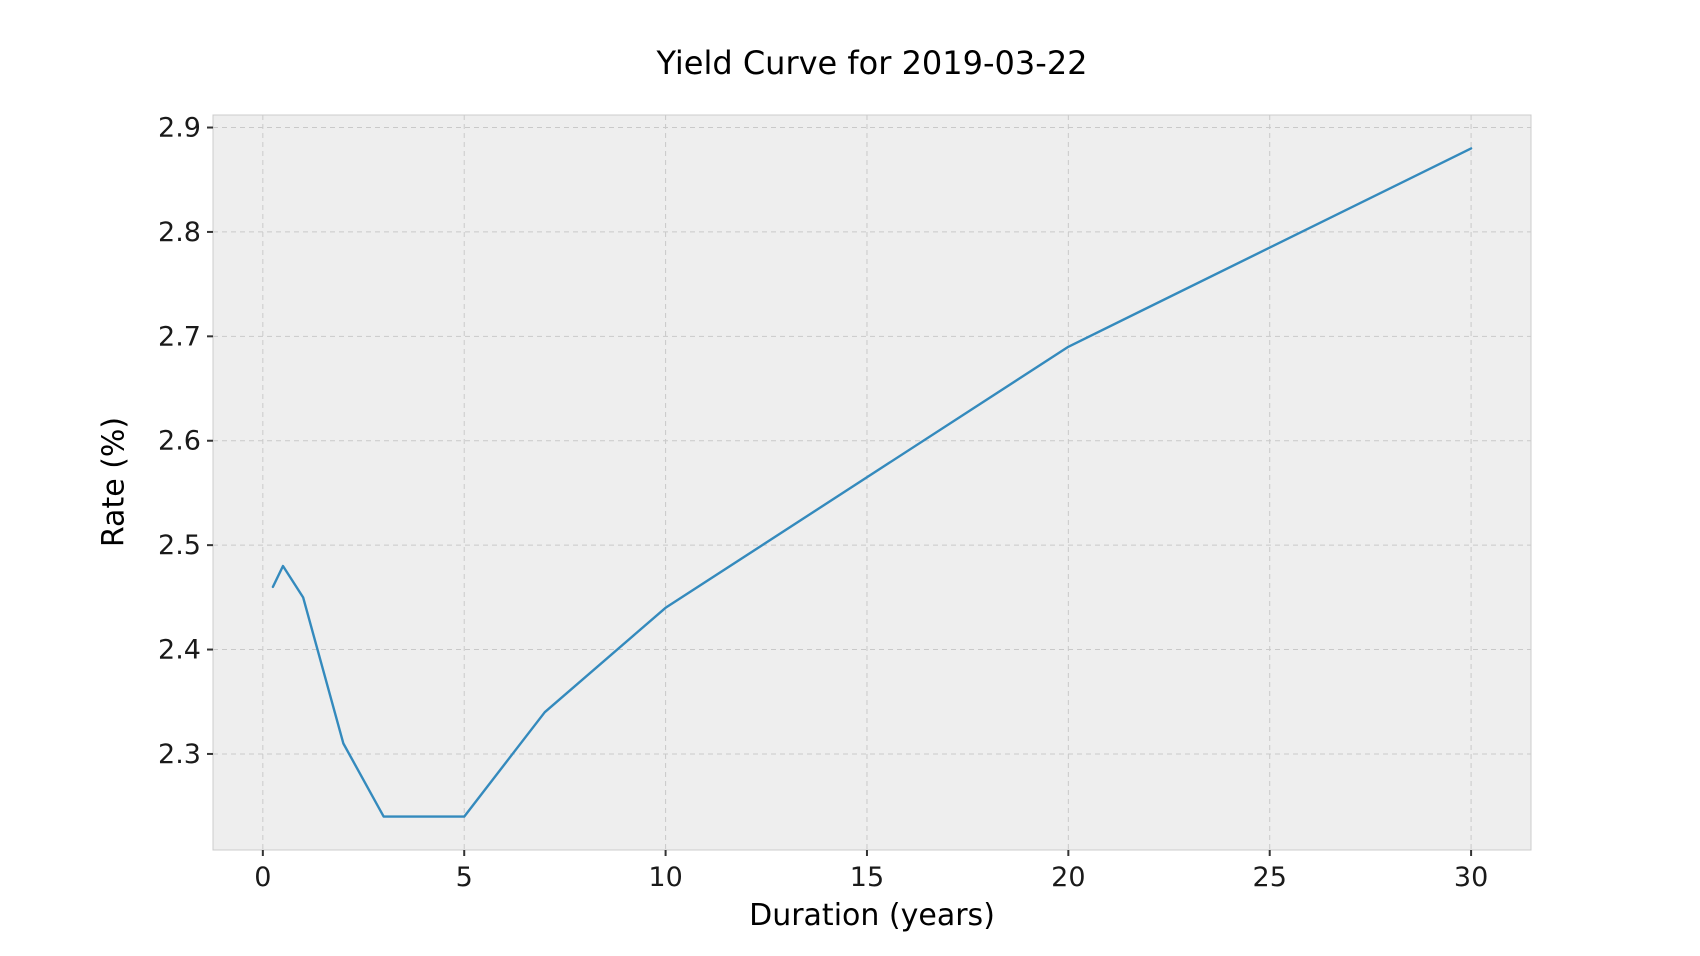 This screenshot has height=956, width=1700. Describe the element at coordinates (179, 336) in the screenshot. I see `y-tick-label: 2.7` at that location.